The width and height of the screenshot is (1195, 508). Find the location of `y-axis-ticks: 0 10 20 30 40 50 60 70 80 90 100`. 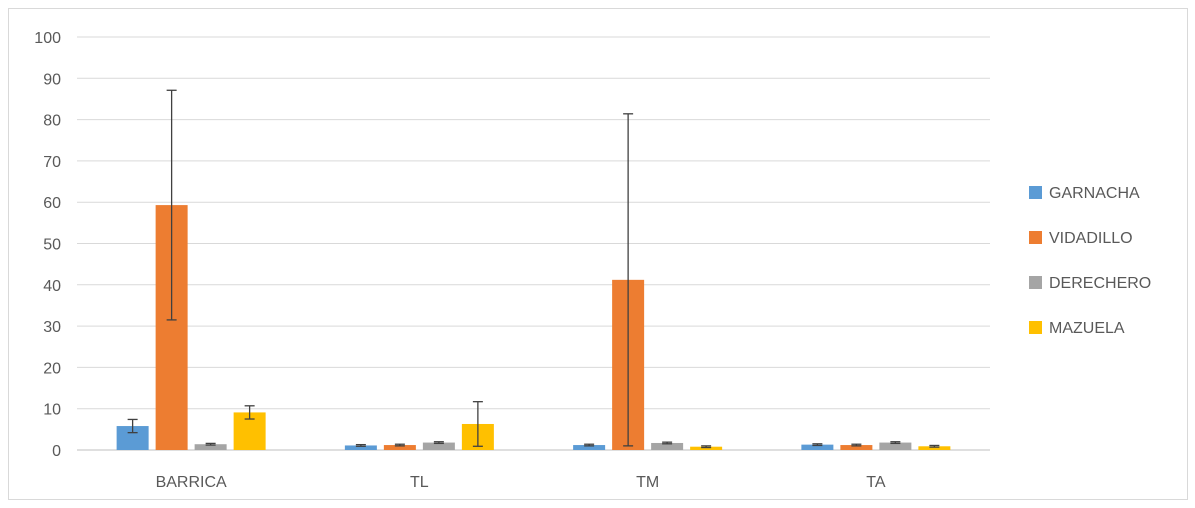

y-axis-ticks: 0 10 20 30 40 50 60 70 80 90 100 is located at coordinates (47, 245).